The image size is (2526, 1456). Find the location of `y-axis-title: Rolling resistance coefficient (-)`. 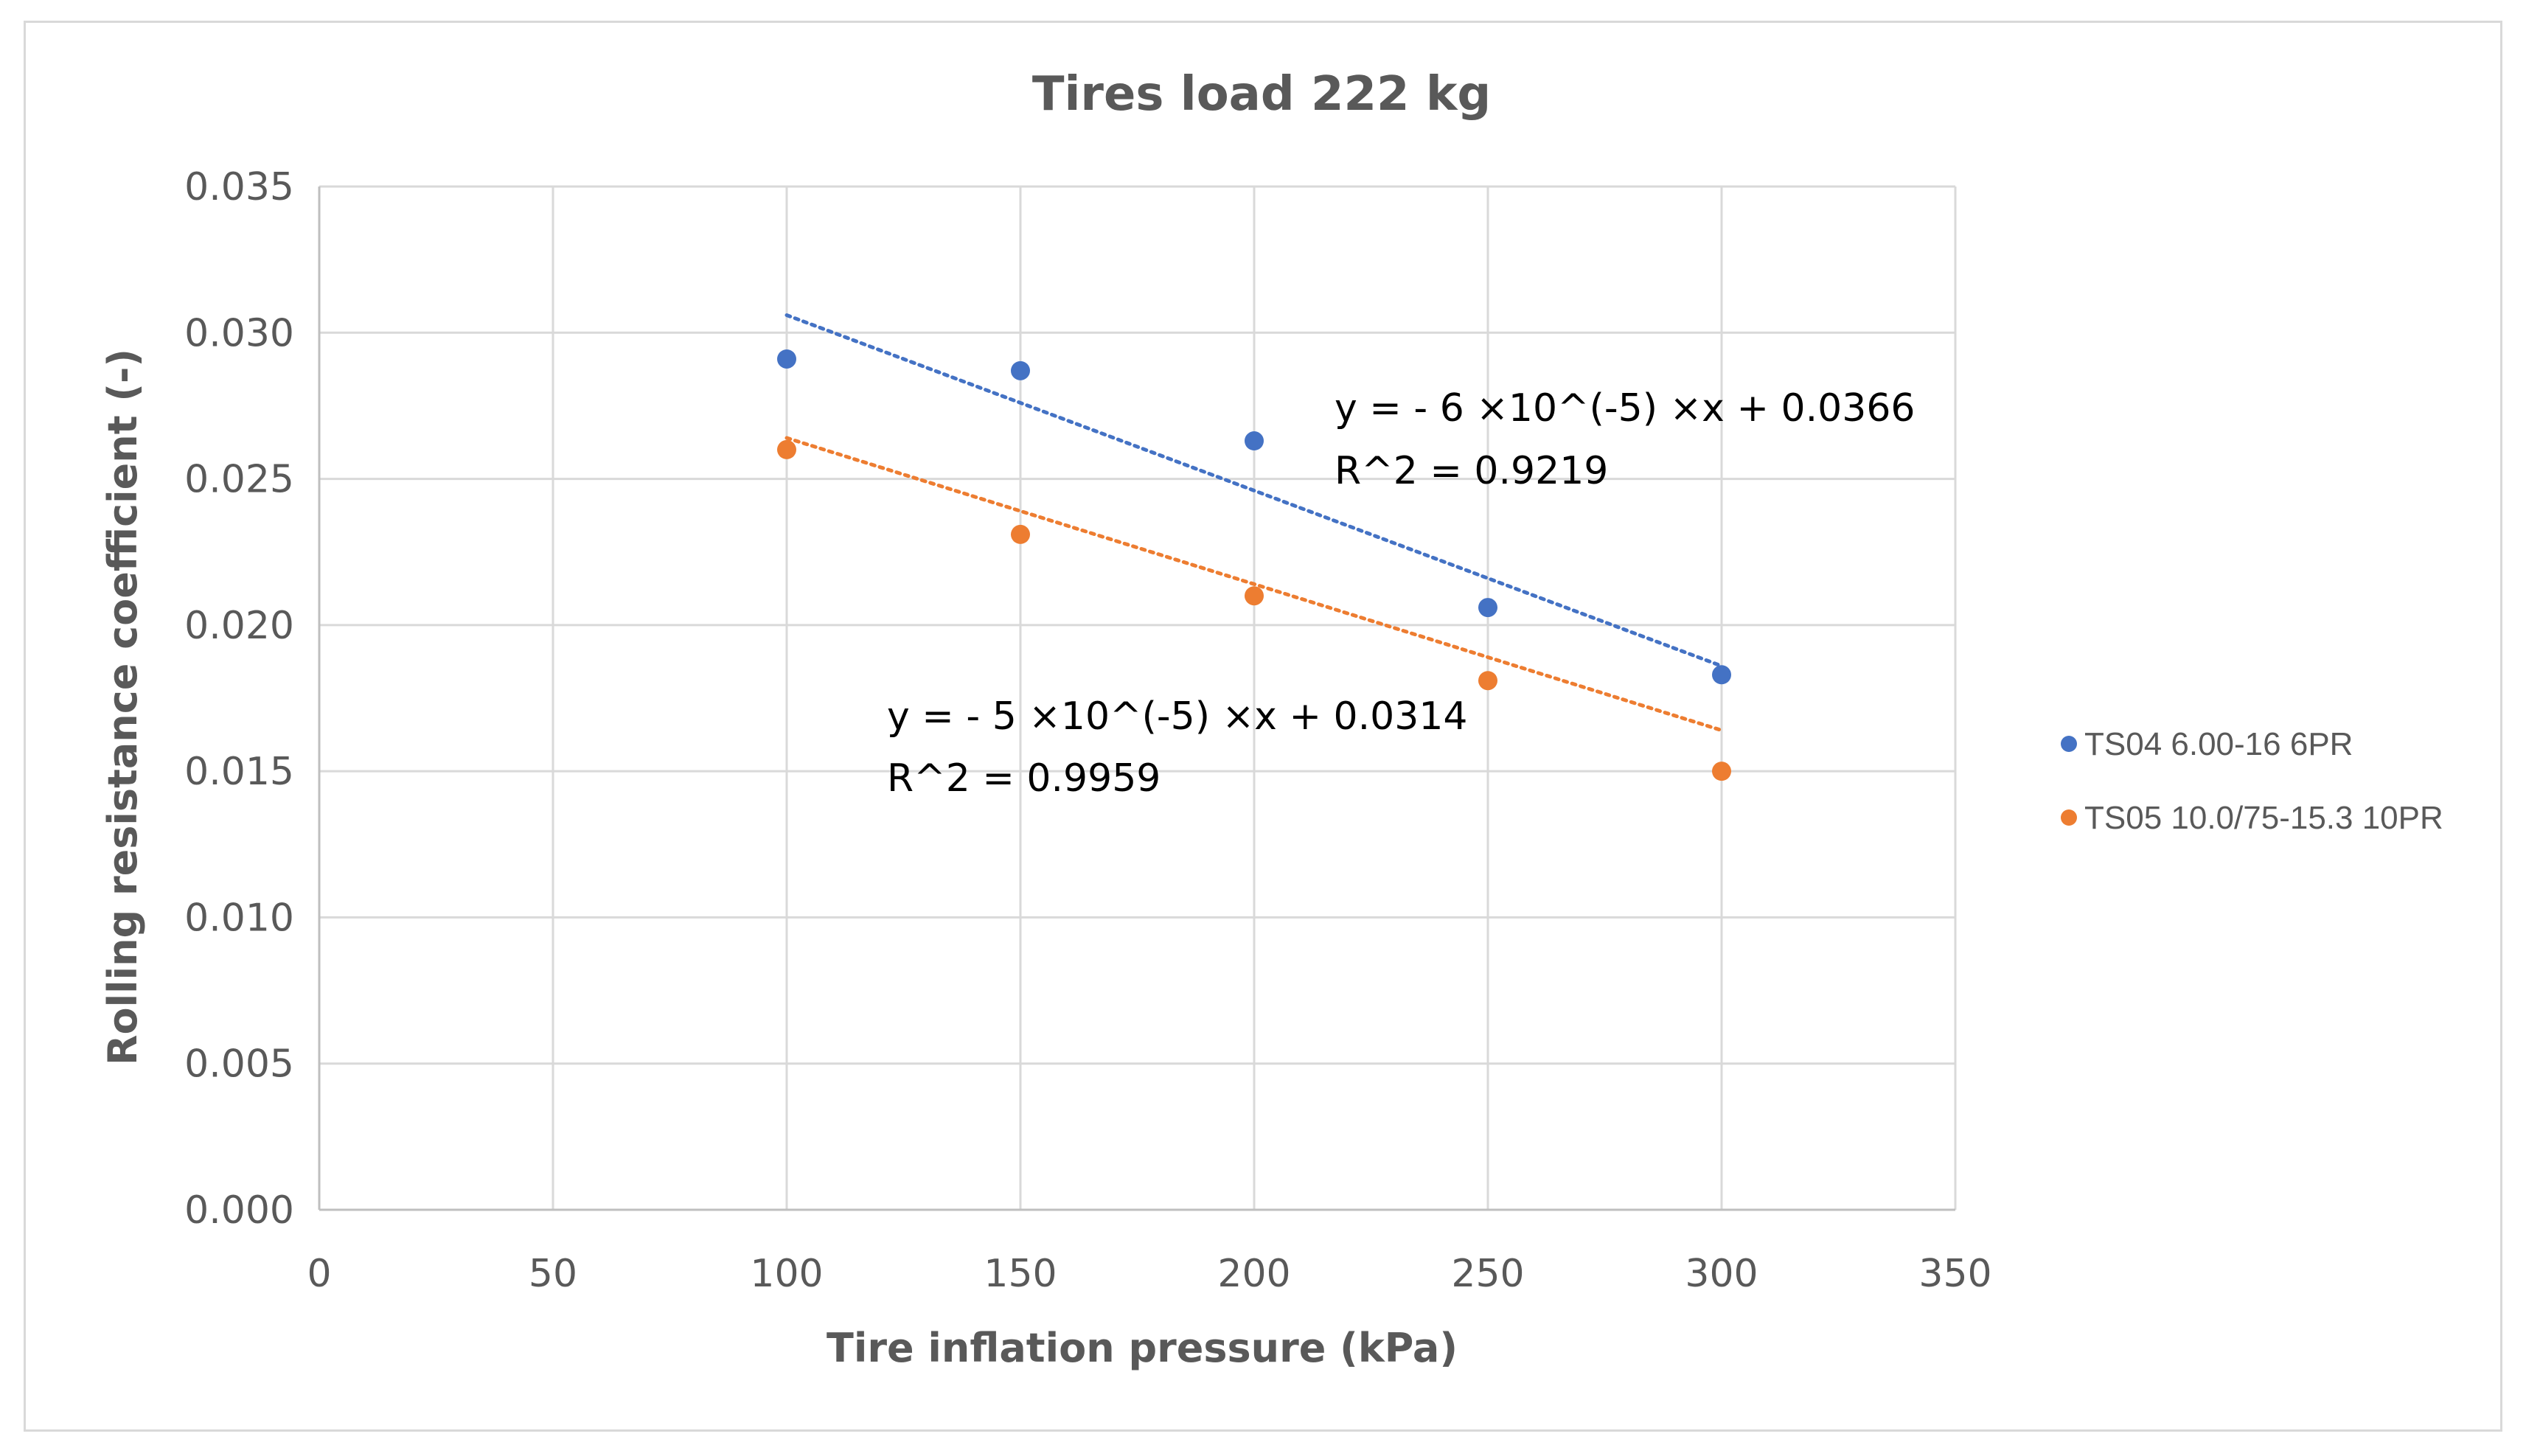

y-axis-title: Rolling resistance coefficient (-) is located at coordinates (123, 707).